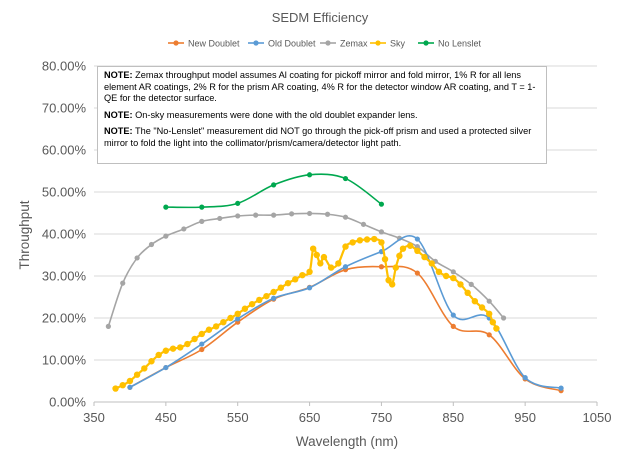 The width and height of the screenshot is (640, 465). Describe the element at coordinates (118, 75) in the screenshot. I see `note-label: NOTE:` at that location.